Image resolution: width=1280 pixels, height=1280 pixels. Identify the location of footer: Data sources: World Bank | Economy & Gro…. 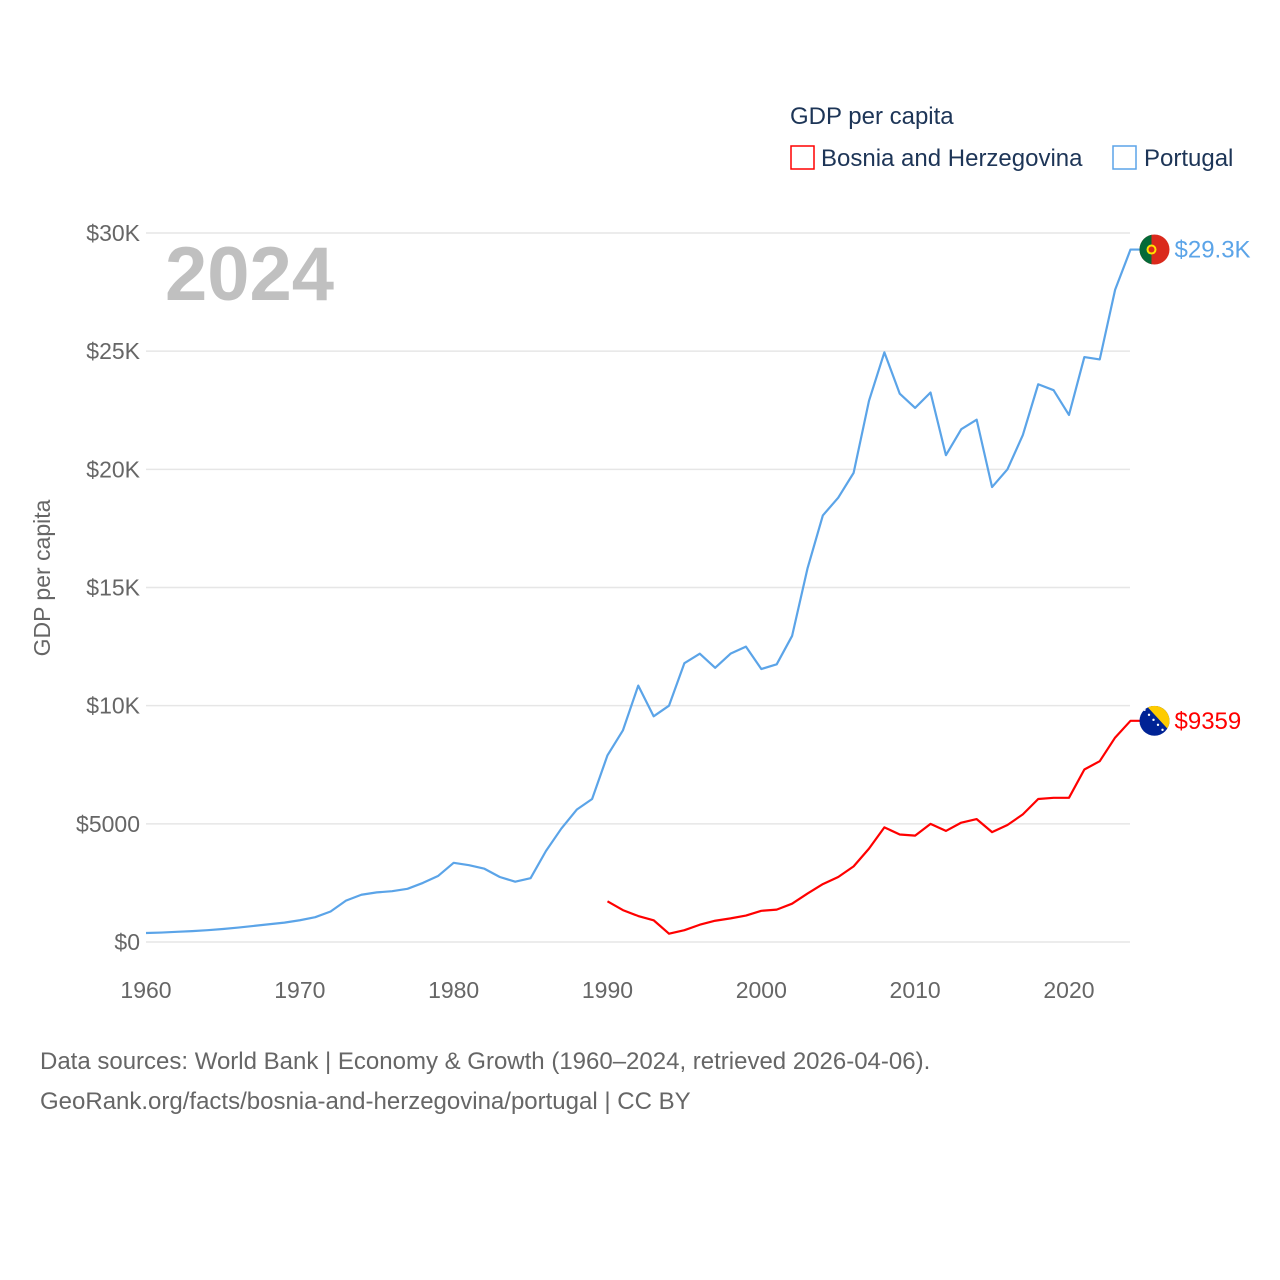
(485, 1082).